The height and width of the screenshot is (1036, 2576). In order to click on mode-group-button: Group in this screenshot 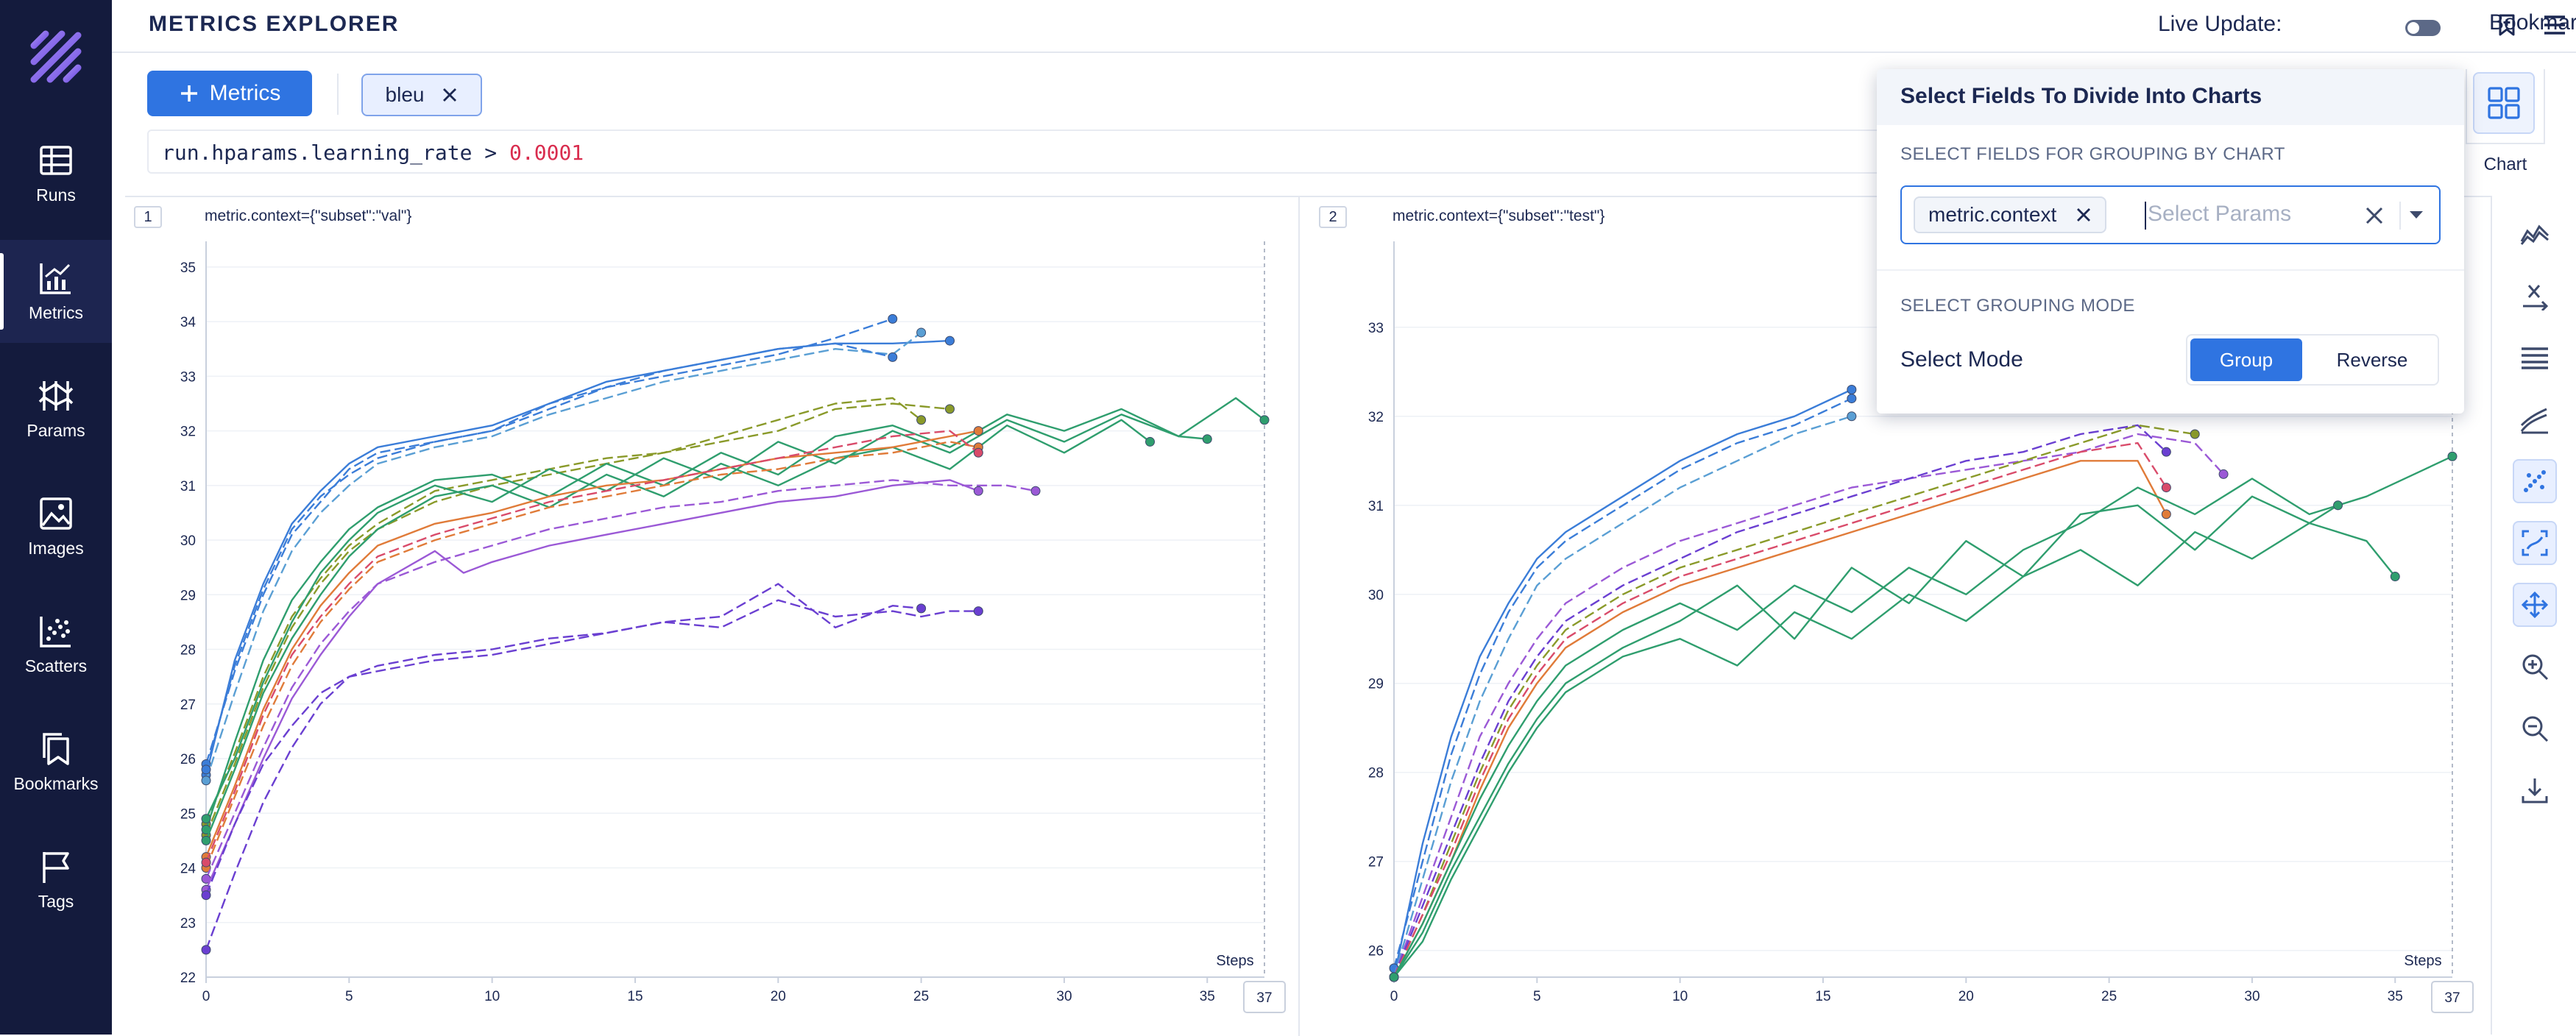, I will do `click(2246, 359)`.